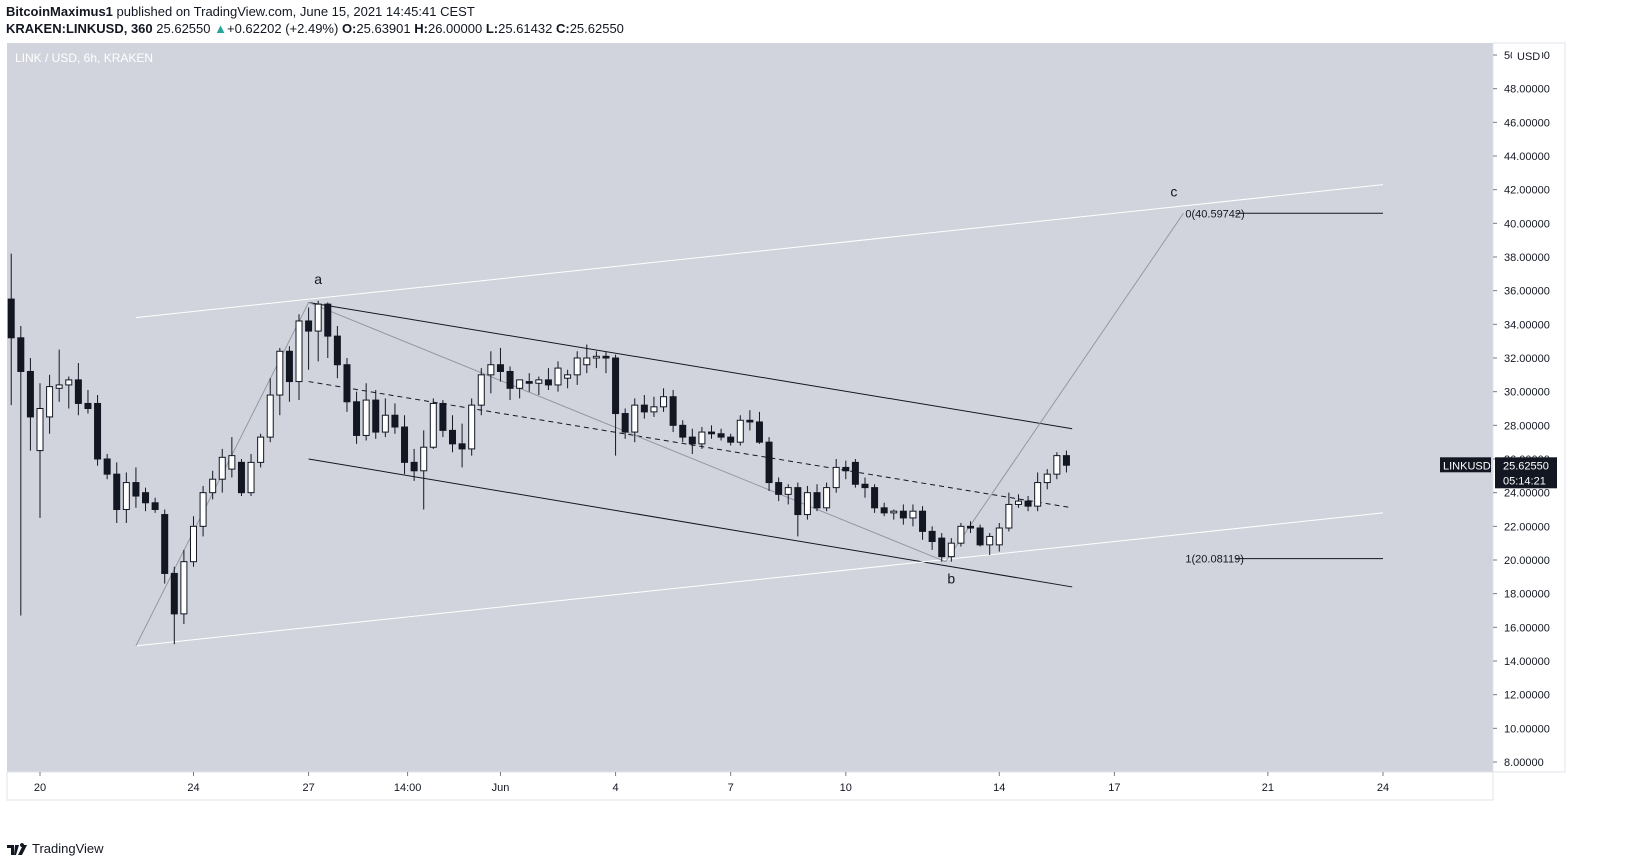 This screenshot has width=1627, height=867. Describe the element at coordinates (750, 786) in the screenshot. I see `time-axis` at that location.